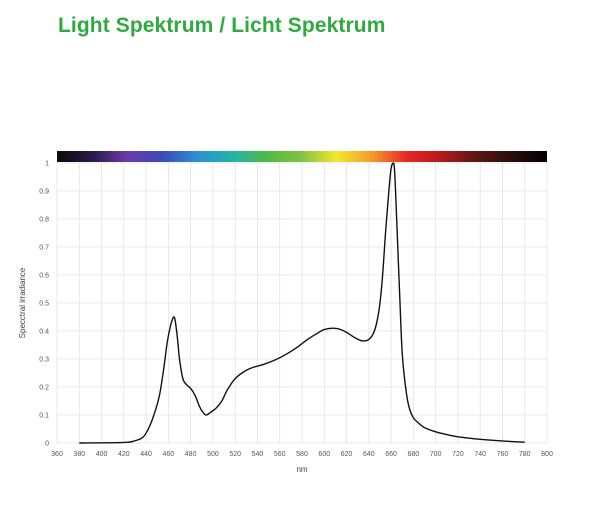 This screenshot has height=505, width=600. I want to click on x-tick-label: 460, so click(169, 454).